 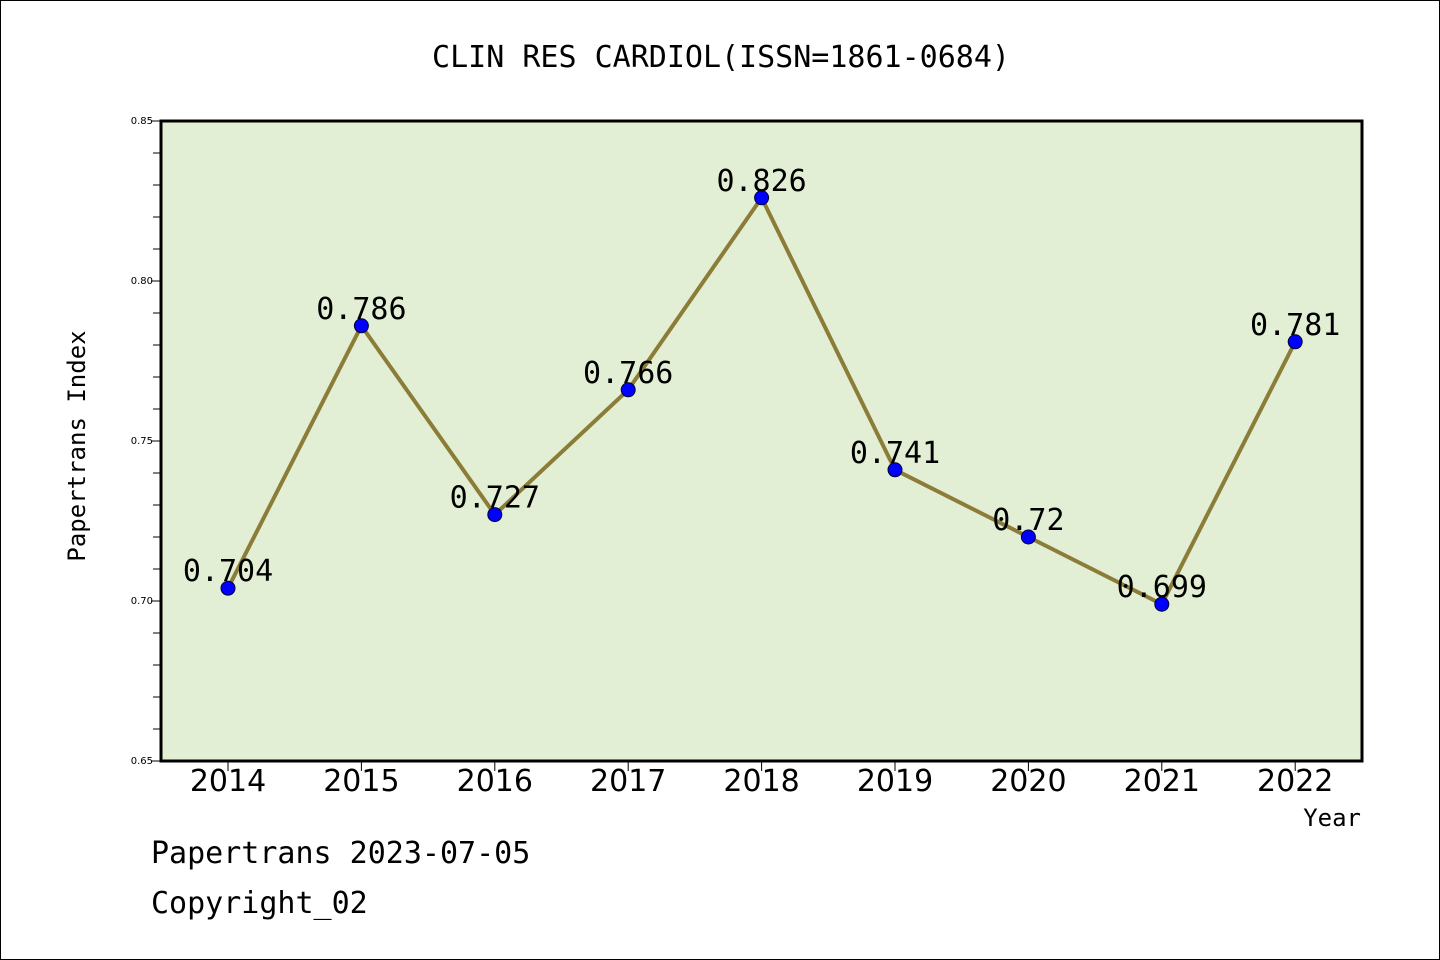 What do you see at coordinates (895, 781) in the screenshot?
I see `x-tick-label: 2019` at bounding box center [895, 781].